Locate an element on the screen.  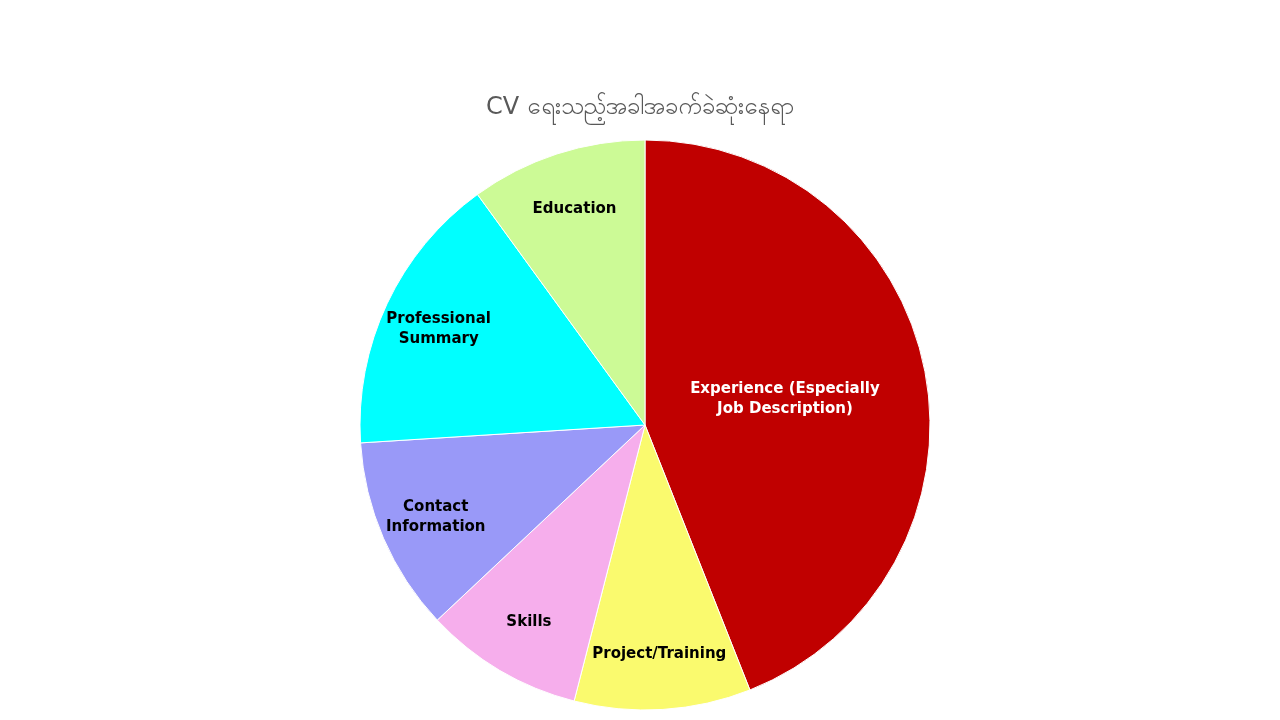
slice-label: Education is located at coordinates (574, 208).